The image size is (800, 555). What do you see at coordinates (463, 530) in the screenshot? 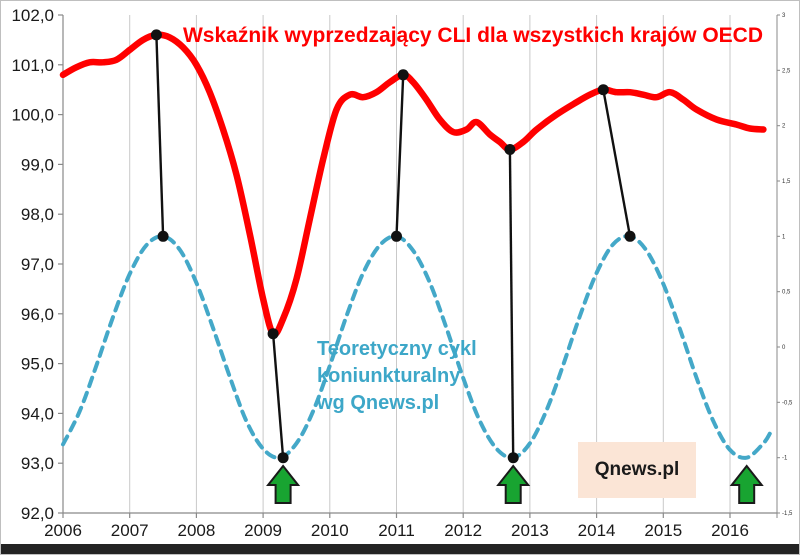
I see `svg-text: 2012` at bounding box center [463, 530].